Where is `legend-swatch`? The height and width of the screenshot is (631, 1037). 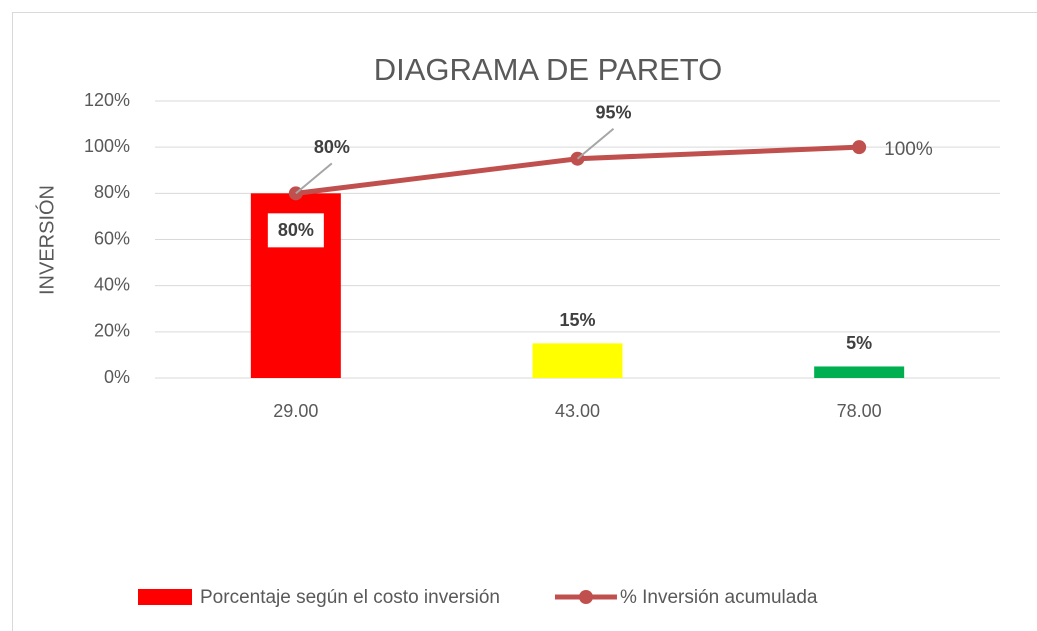 legend-swatch is located at coordinates (165, 597).